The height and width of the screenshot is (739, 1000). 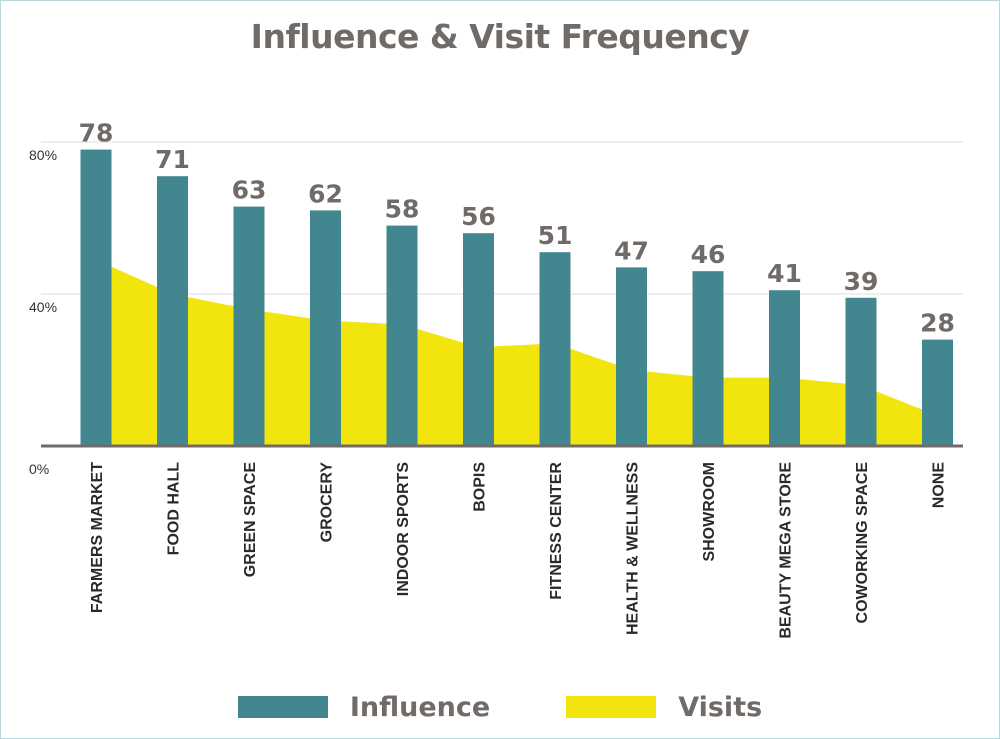 I want to click on data-label: 62, so click(x=325, y=193).